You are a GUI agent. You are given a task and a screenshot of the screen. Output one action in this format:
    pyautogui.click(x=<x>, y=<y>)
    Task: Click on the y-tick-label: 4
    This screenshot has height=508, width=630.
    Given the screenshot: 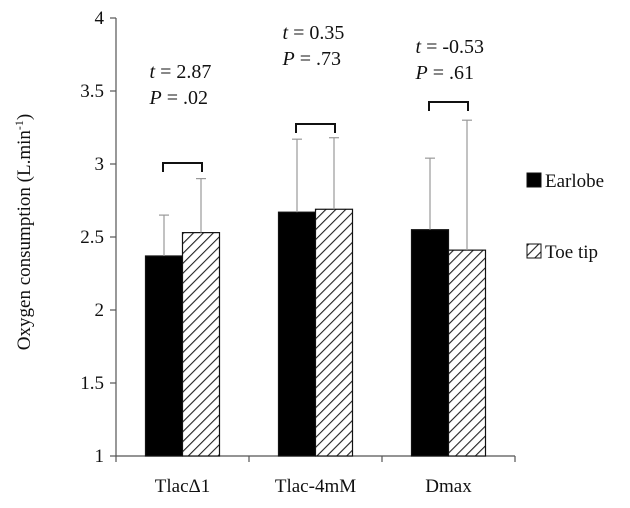 What is the action you would take?
    pyautogui.click(x=100, y=18)
    